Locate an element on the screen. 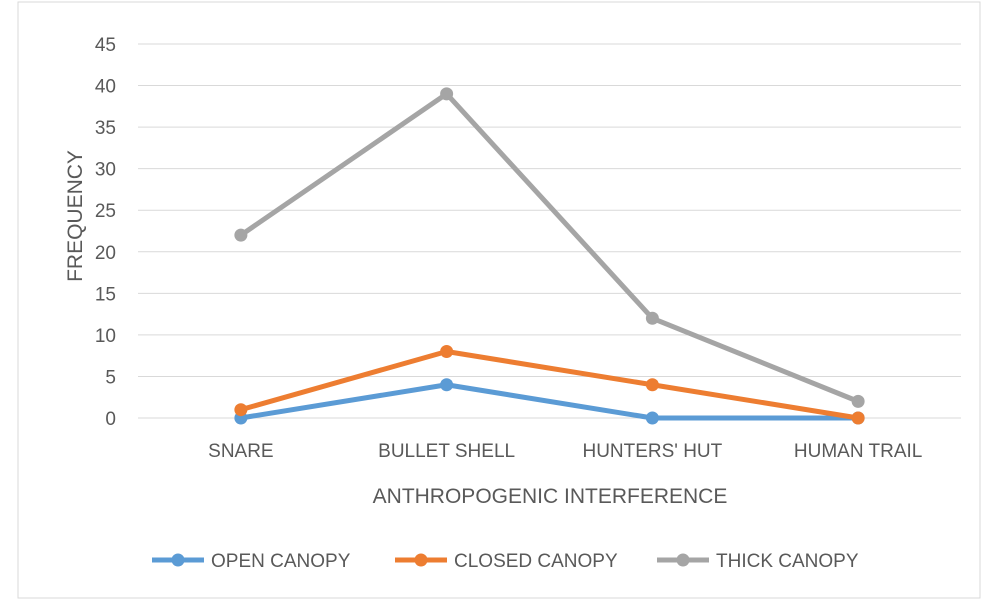 The height and width of the screenshot is (614, 1000). legend-item: OPEN CANOPY is located at coordinates (251, 561).